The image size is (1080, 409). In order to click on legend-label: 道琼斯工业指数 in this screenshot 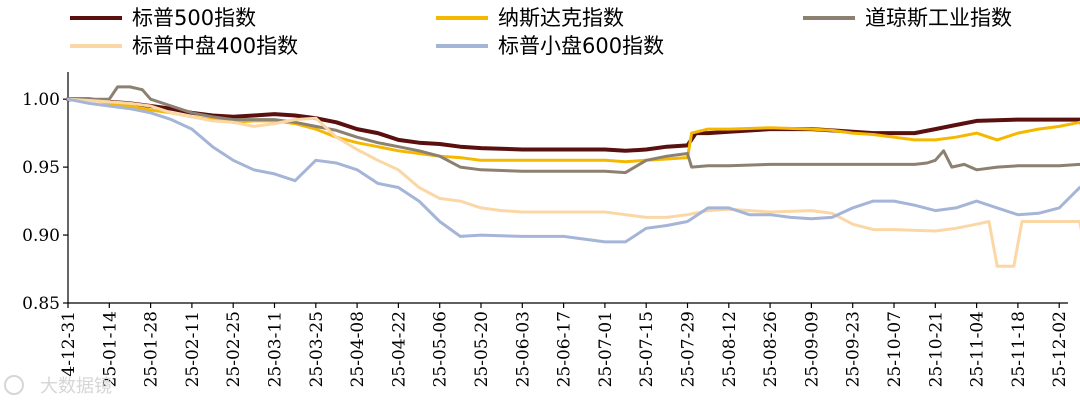, I will do `click(938, 18)`.